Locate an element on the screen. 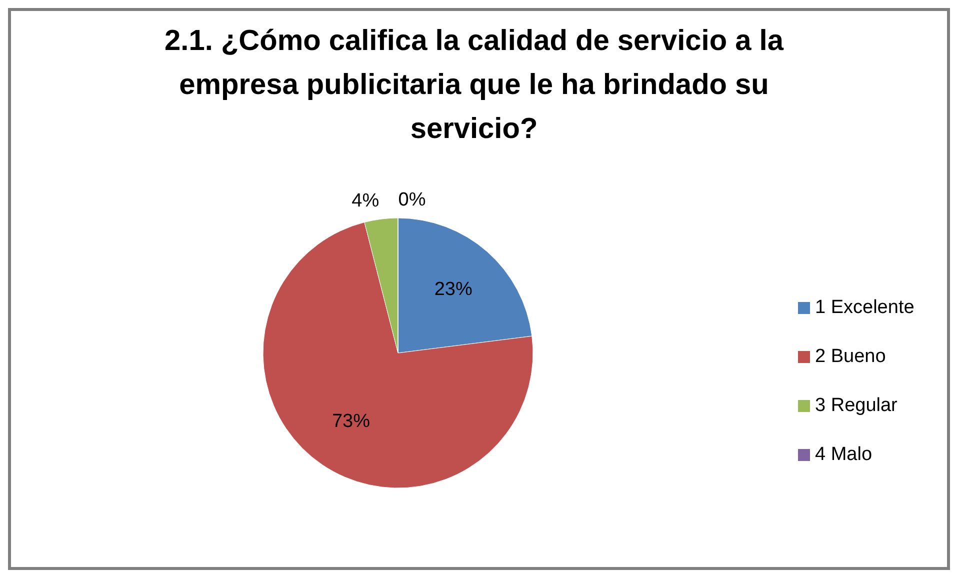 The image size is (958, 578). legend-label: 1 Excelente is located at coordinates (864, 307).